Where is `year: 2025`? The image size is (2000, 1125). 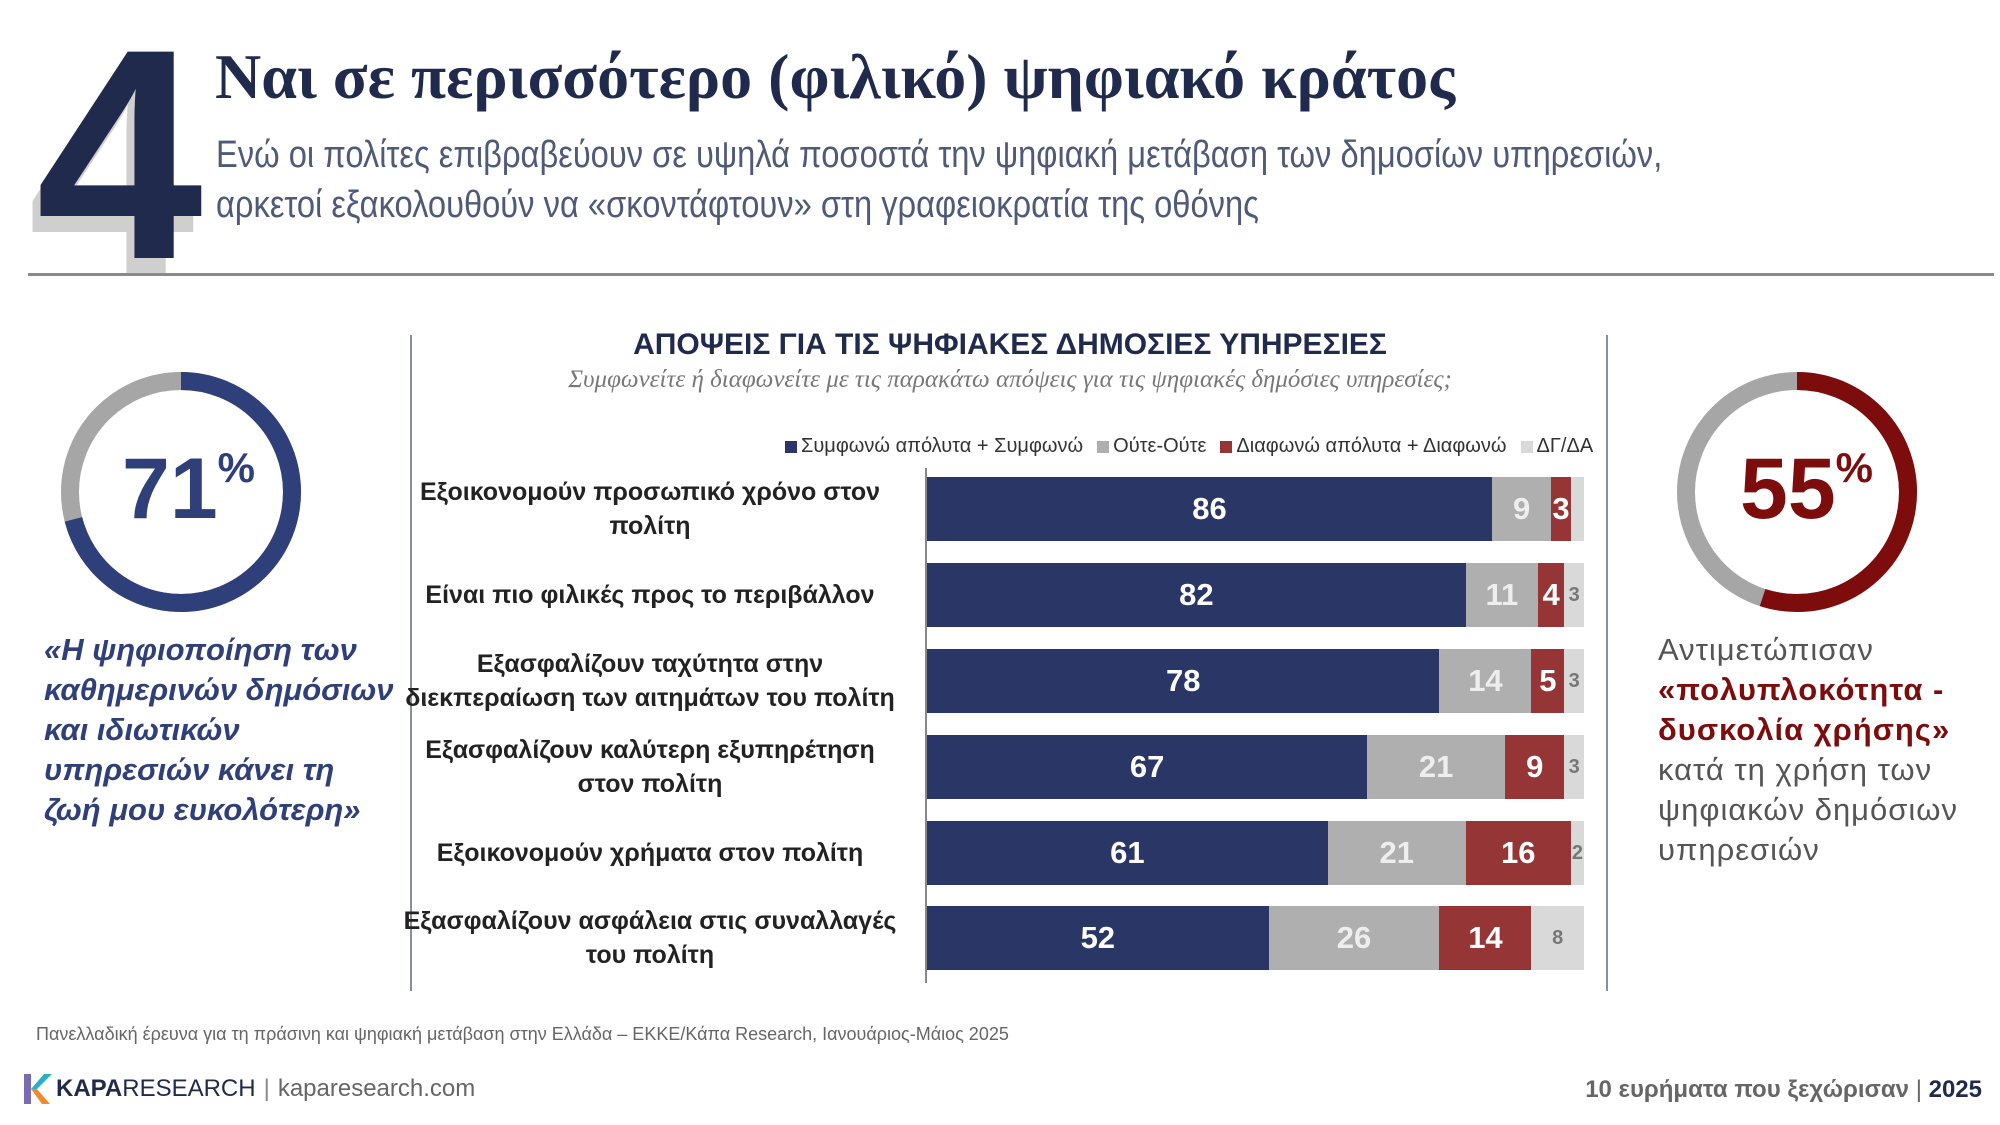 year: 2025 is located at coordinates (1955, 1089).